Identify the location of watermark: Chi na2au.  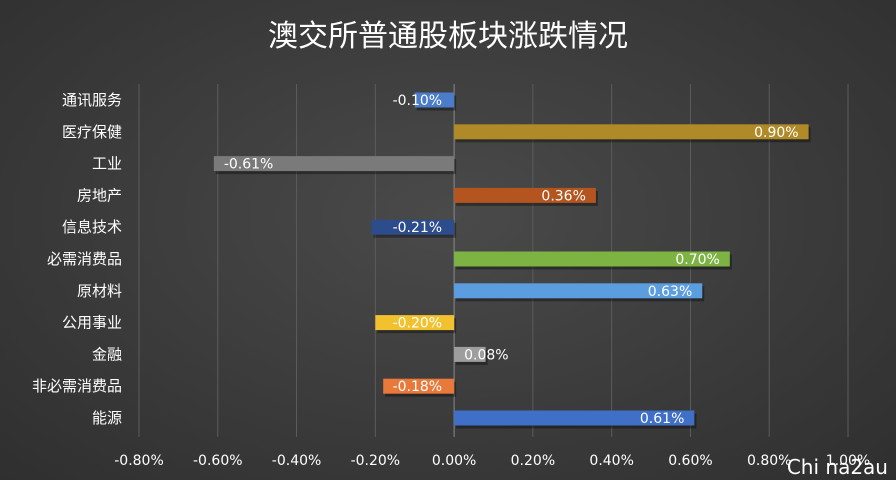
(837, 467).